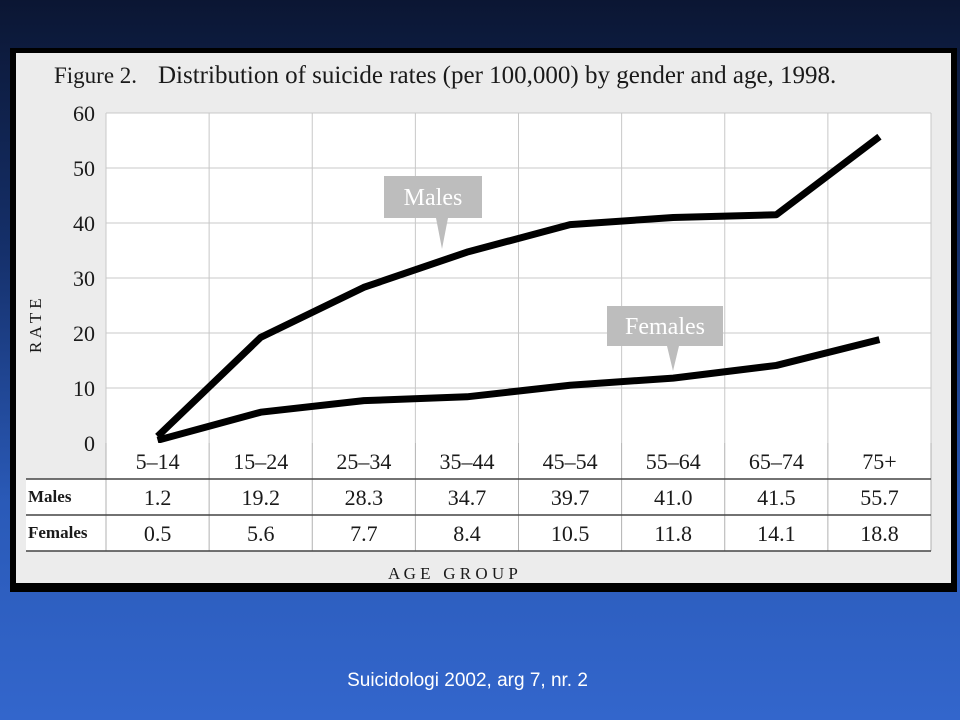 The width and height of the screenshot is (960, 720). Describe the element at coordinates (879, 497) in the screenshot. I see `data-label: 55.7` at that location.